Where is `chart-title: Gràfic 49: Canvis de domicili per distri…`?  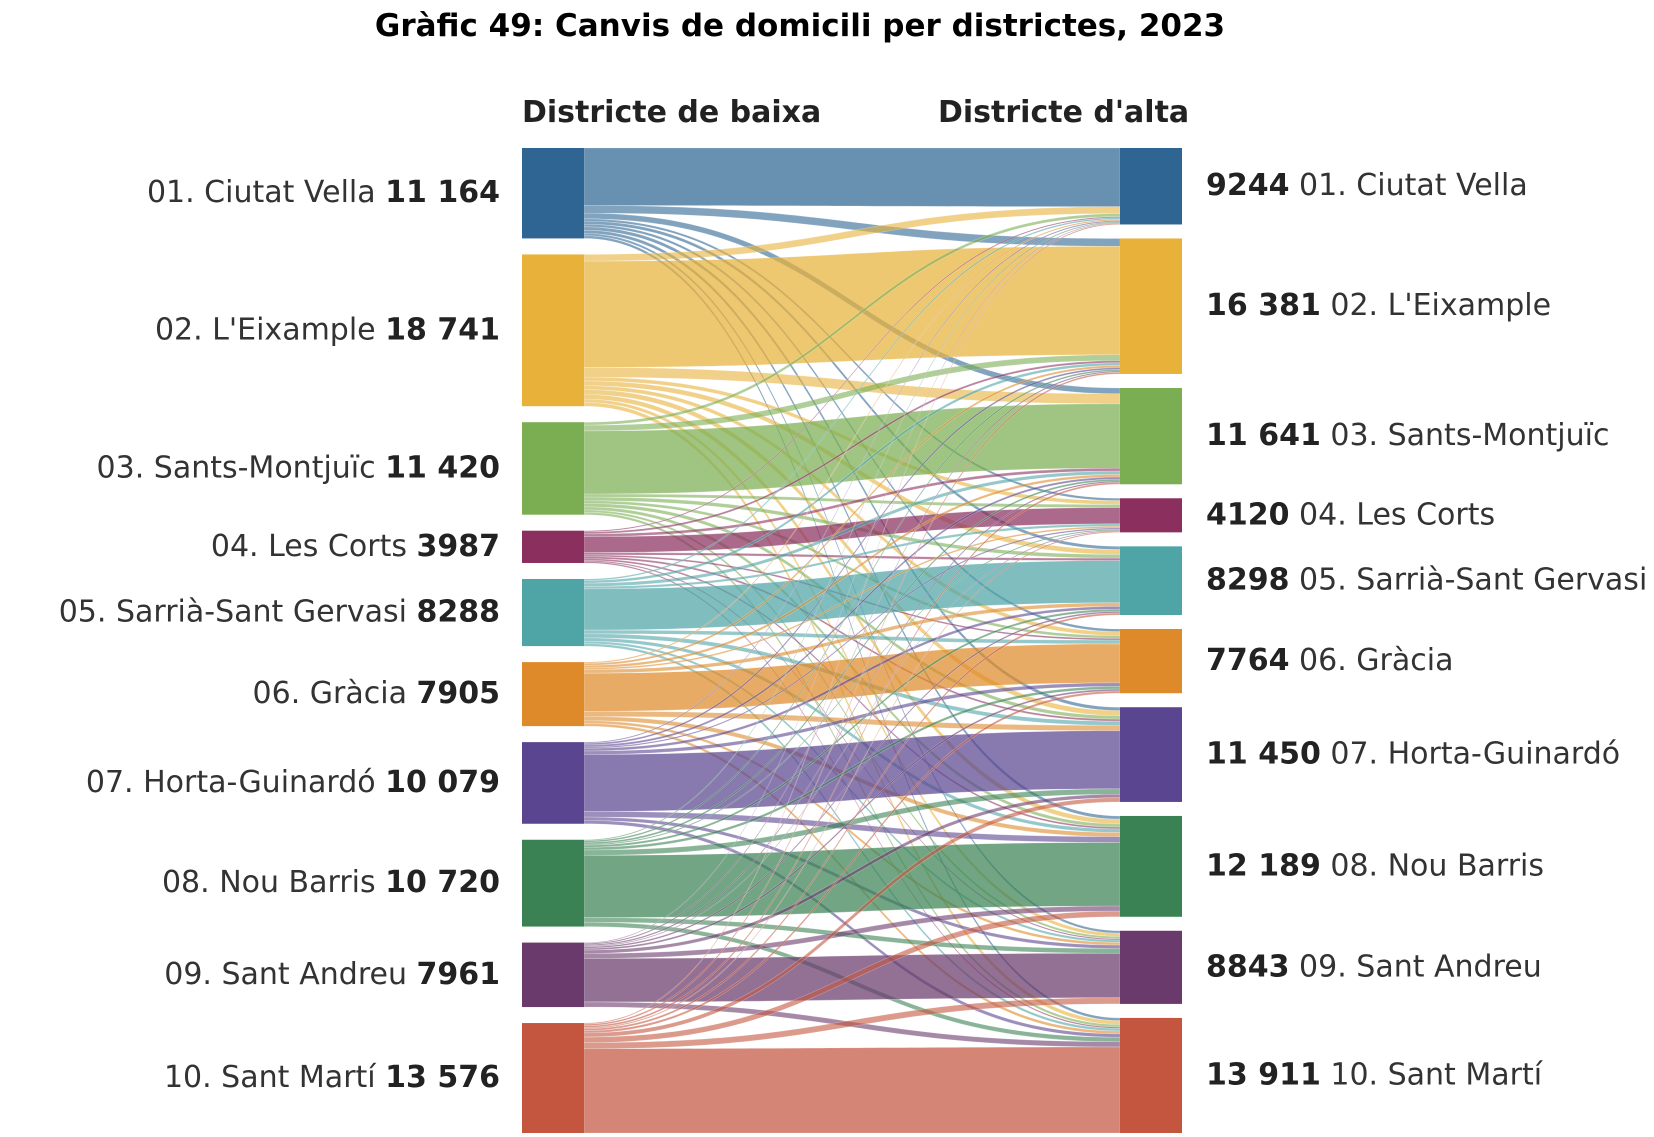 chart-title: Gràfic 49: Canvis de domicili per distri… is located at coordinates (800, 26).